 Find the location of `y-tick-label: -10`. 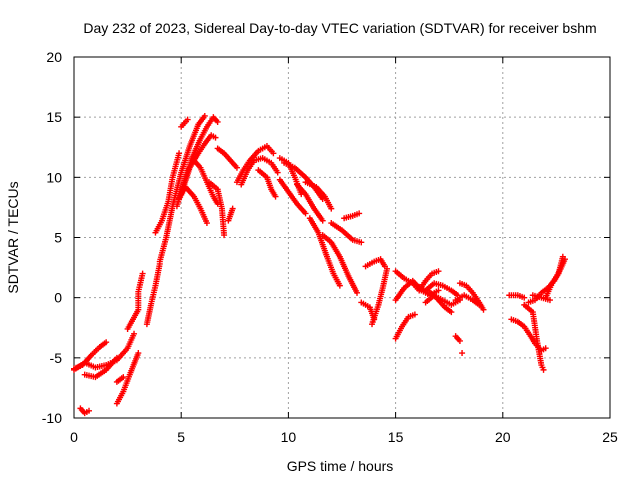

y-tick-label: -10 is located at coordinates (52, 418).